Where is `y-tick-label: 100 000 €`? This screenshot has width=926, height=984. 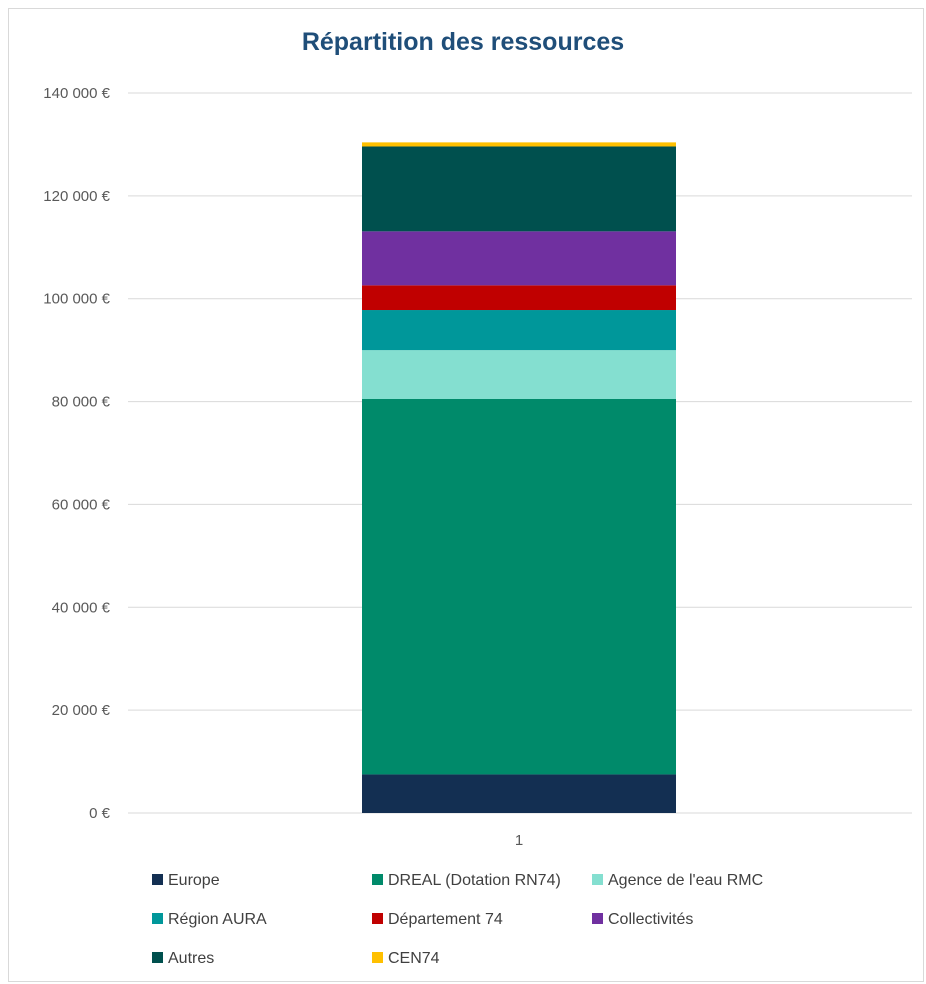
y-tick-label: 100 000 € is located at coordinates (76, 299).